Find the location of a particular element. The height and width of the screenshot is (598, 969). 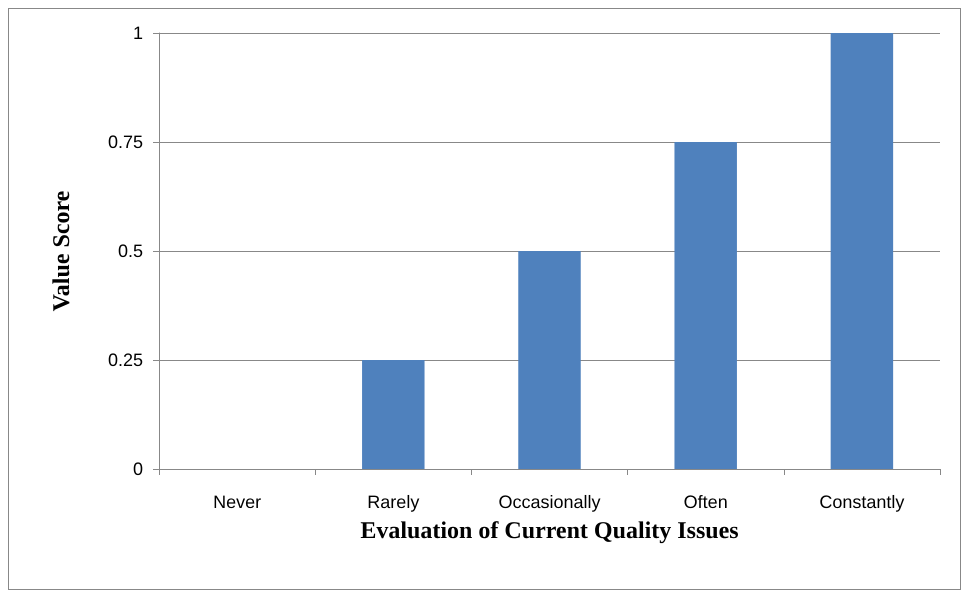

y-tick-label: 0 is located at coordinates (137, 469).